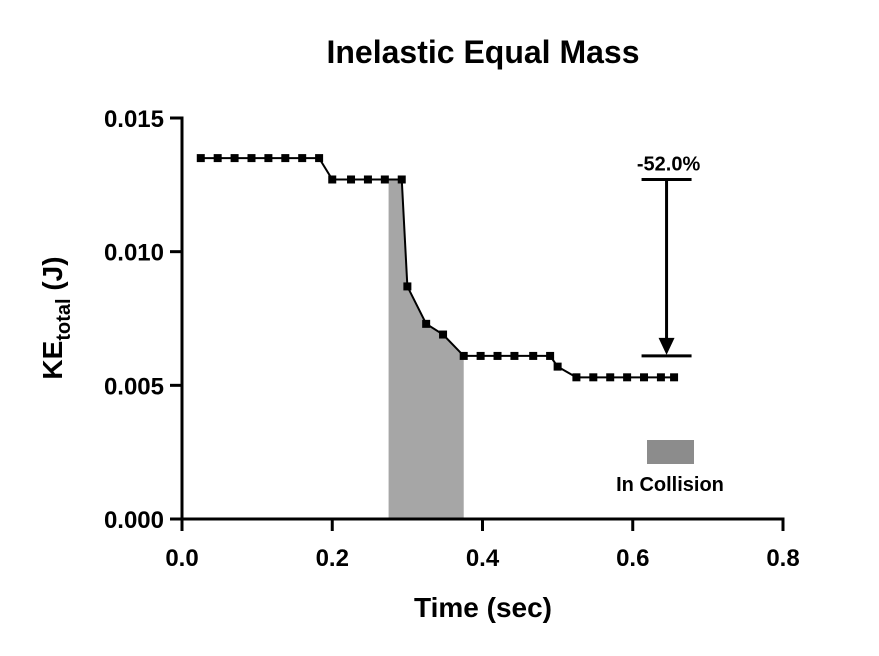 This screenshot has width=879, height=656. I want to click on change-annotation: -52.0%, so click(669, 255).